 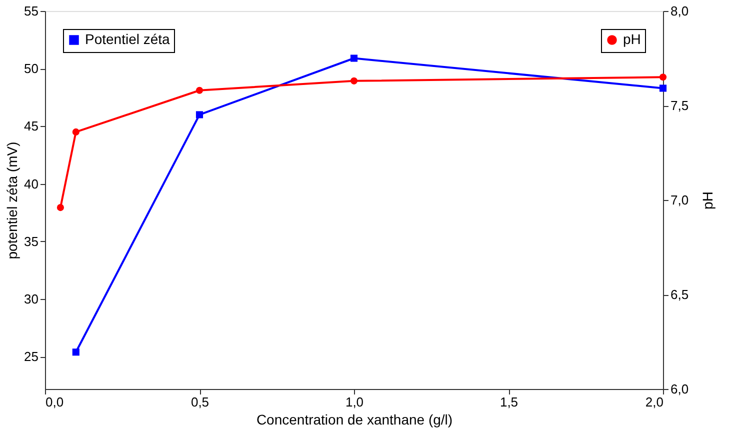 What do you see at coordinates (509, 402) in the screenshot?
I see `x-tick-label: 1,5` at bounding box center [509, 402].